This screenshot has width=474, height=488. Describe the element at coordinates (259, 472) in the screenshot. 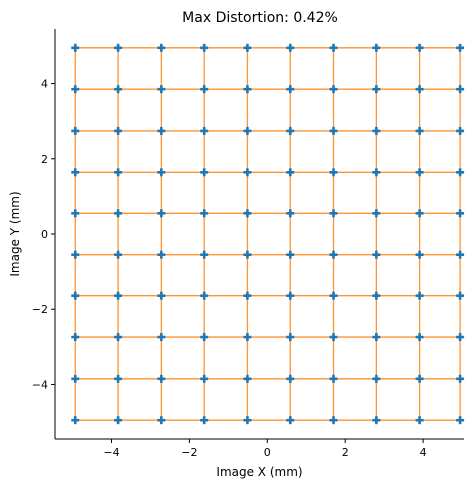

I see `x-axis-label: Image X (mm)` at that location.